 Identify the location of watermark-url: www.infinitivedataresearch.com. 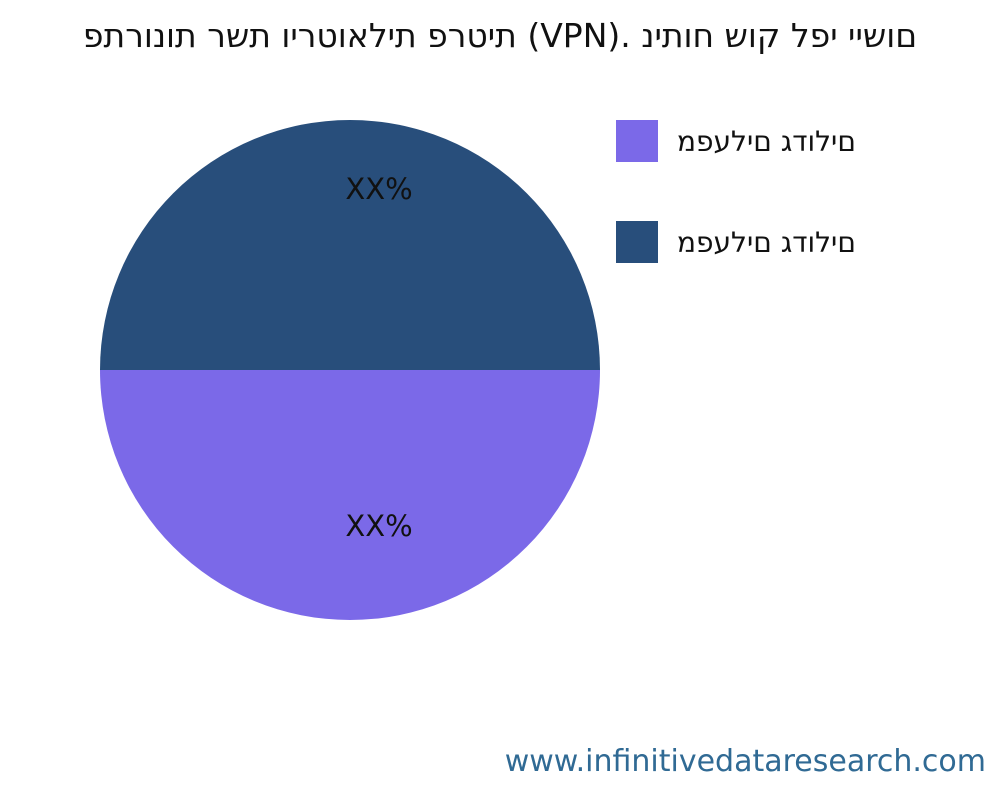
(745, 761).